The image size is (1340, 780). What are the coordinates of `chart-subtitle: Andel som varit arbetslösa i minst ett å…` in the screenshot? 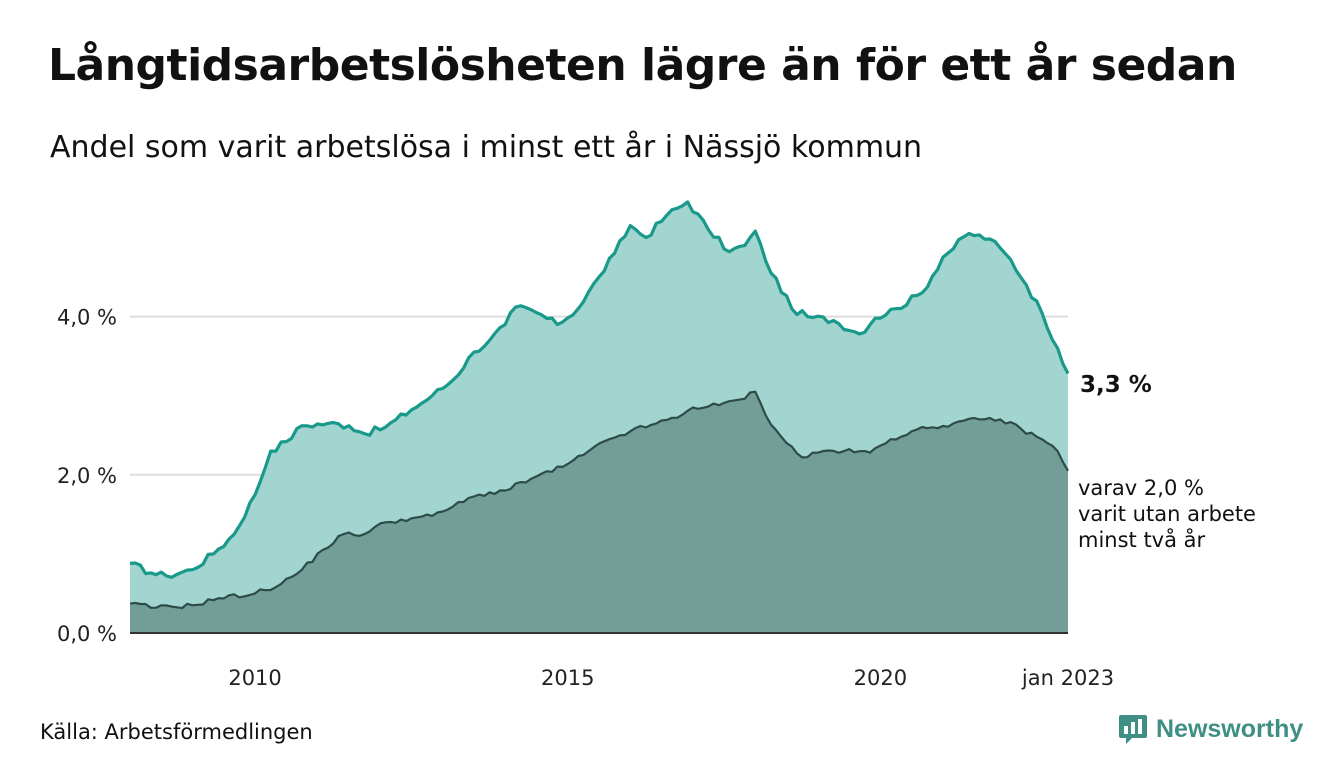 It's located at (486, 147).